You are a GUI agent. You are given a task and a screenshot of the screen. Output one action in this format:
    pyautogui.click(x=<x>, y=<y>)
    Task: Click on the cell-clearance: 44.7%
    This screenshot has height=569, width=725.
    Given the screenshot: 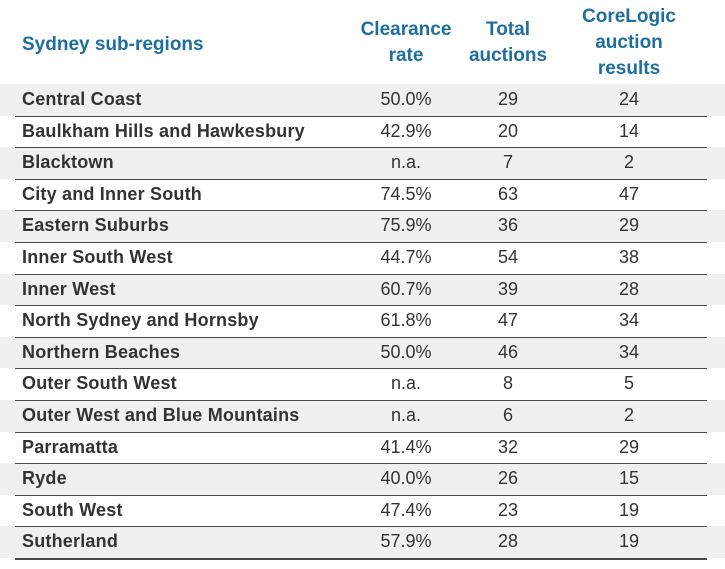 What is the action you would take?
    pyautogui.click(x=406, y=257)
    